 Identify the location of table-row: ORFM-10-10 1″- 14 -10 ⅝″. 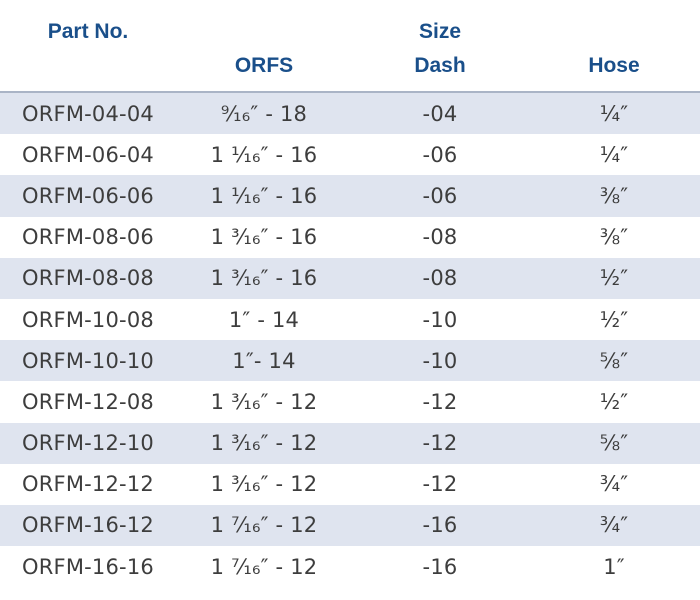
(350, 361).